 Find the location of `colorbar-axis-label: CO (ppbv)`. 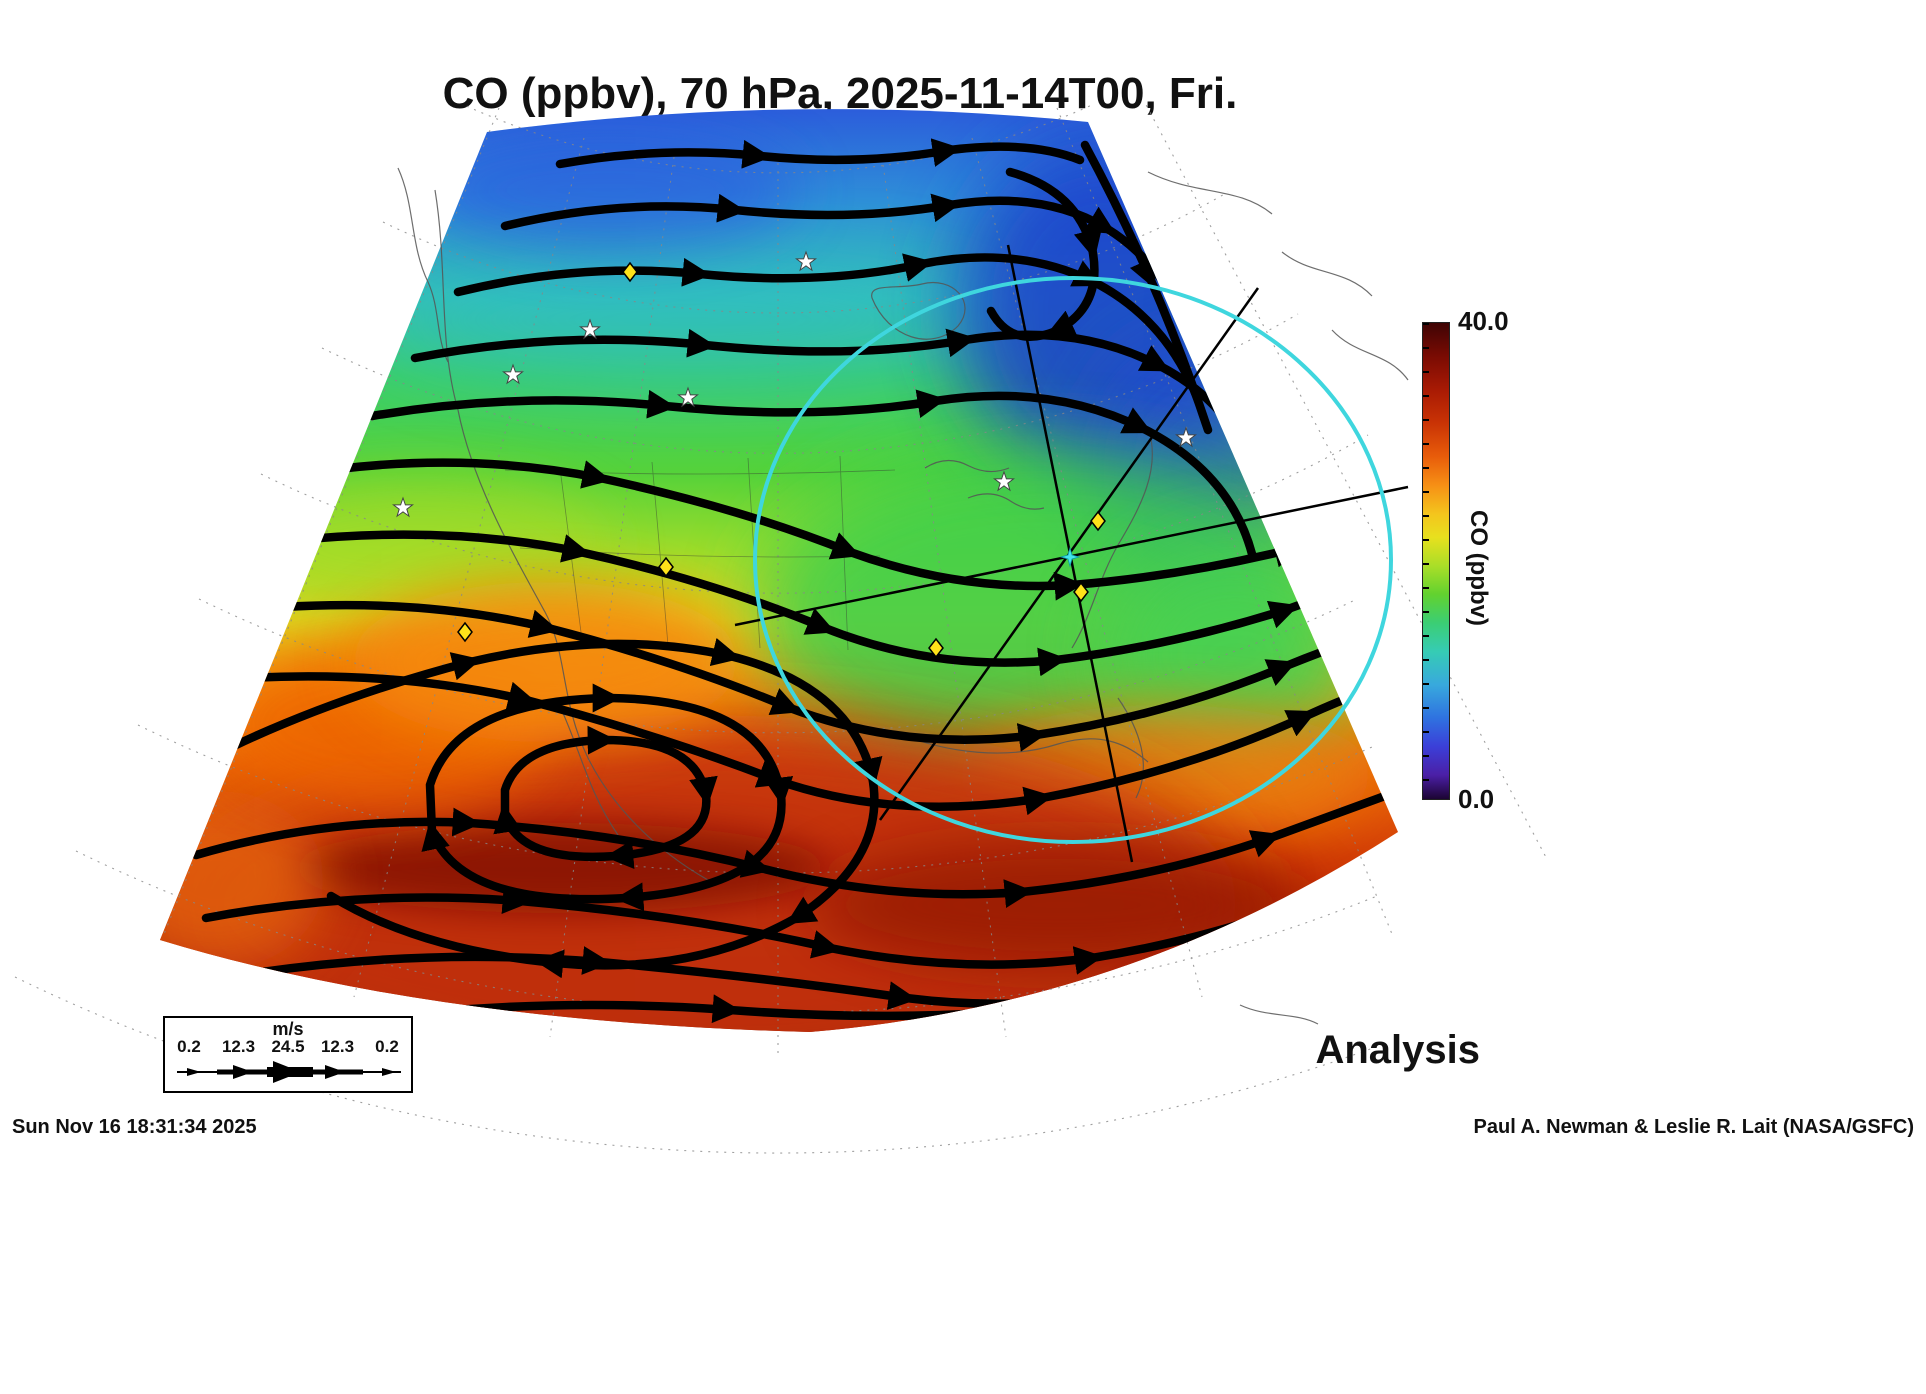

colorbar-axis-label: CO (ppbv) is located at coordinates (1478, 568).